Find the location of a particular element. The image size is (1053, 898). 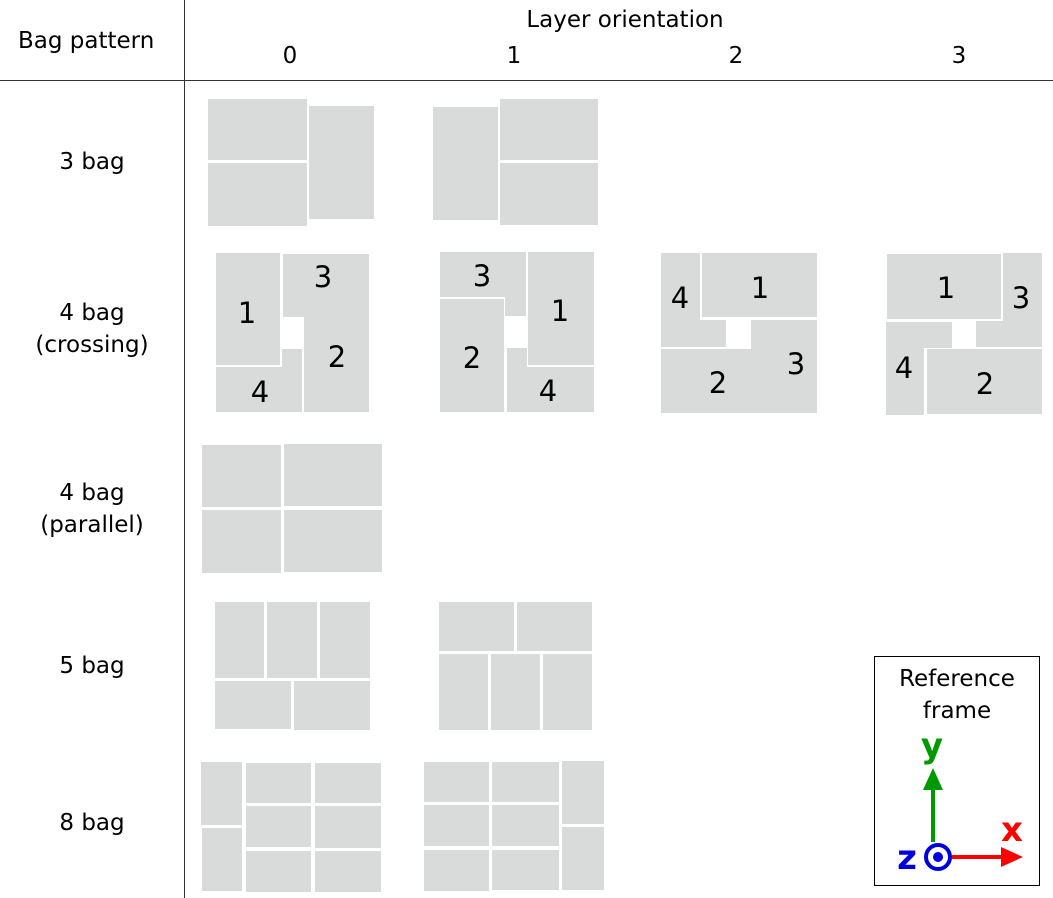

orientation-1-label: 1 is located at coordinates (514, 56).